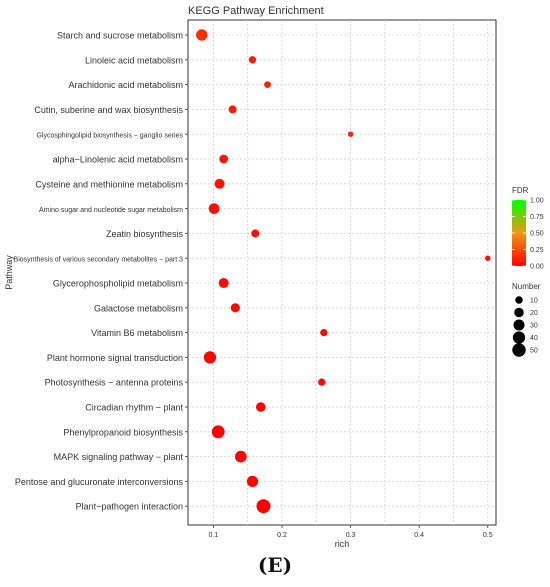  Describe the element at coordinates (134, 60) in the screenshot. I see `y-tick-label: Linoleic acid metabolism` at that location.